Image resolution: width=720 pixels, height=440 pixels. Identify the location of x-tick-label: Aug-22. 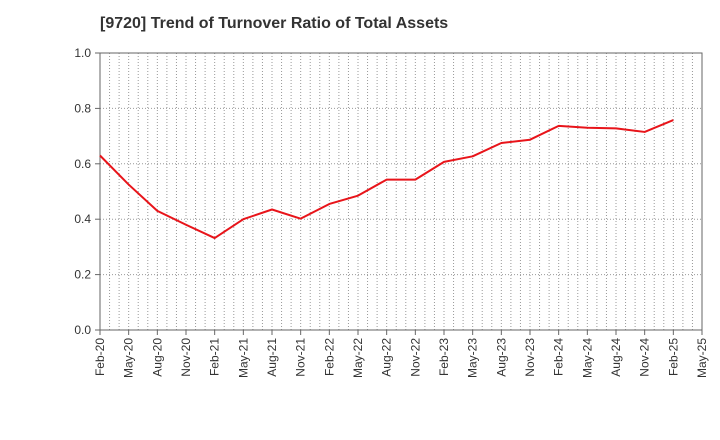
(387, 357).